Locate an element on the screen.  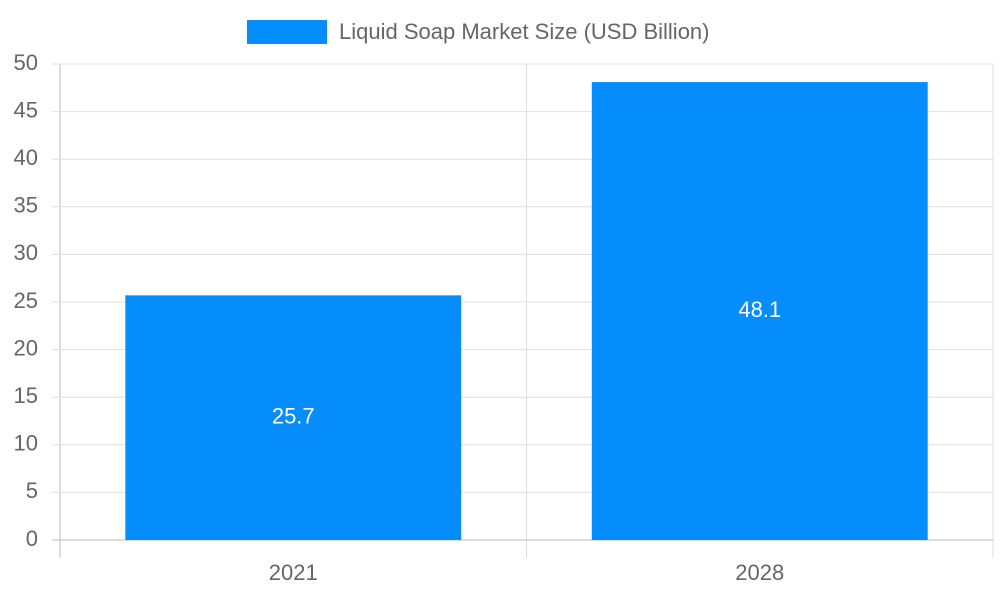
y-tick-label: 45 is located at coordinates (26, 109).